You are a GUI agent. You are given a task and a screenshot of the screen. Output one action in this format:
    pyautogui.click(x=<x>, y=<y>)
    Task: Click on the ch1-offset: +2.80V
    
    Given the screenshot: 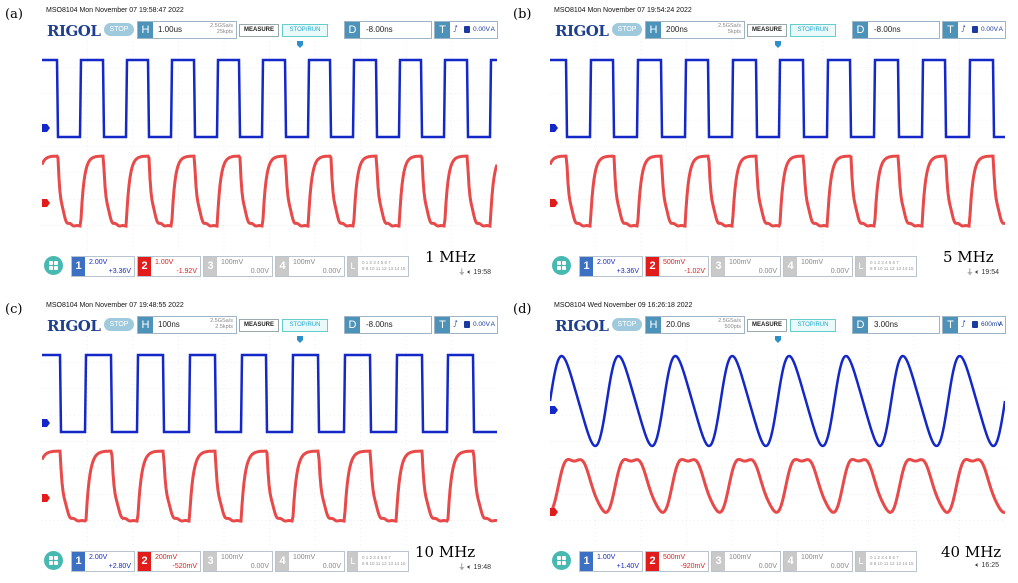 What is the action you would take?
    pyautogui.click(x=119, y=566)
    